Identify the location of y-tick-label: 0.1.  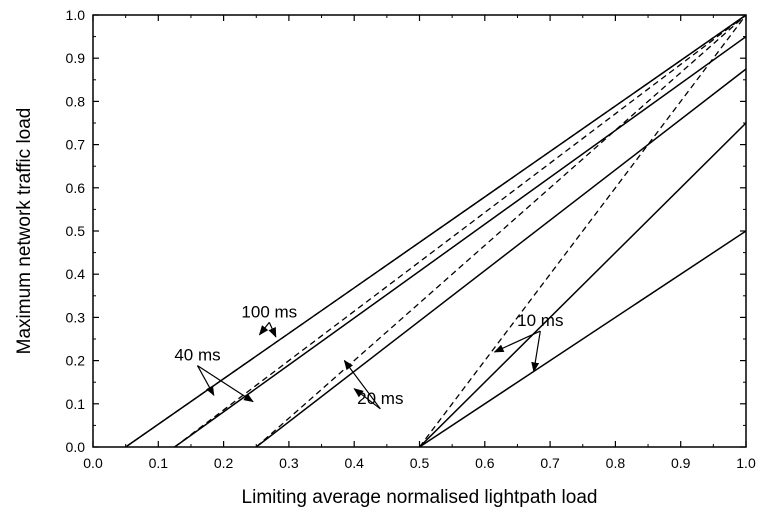
(76, 404).